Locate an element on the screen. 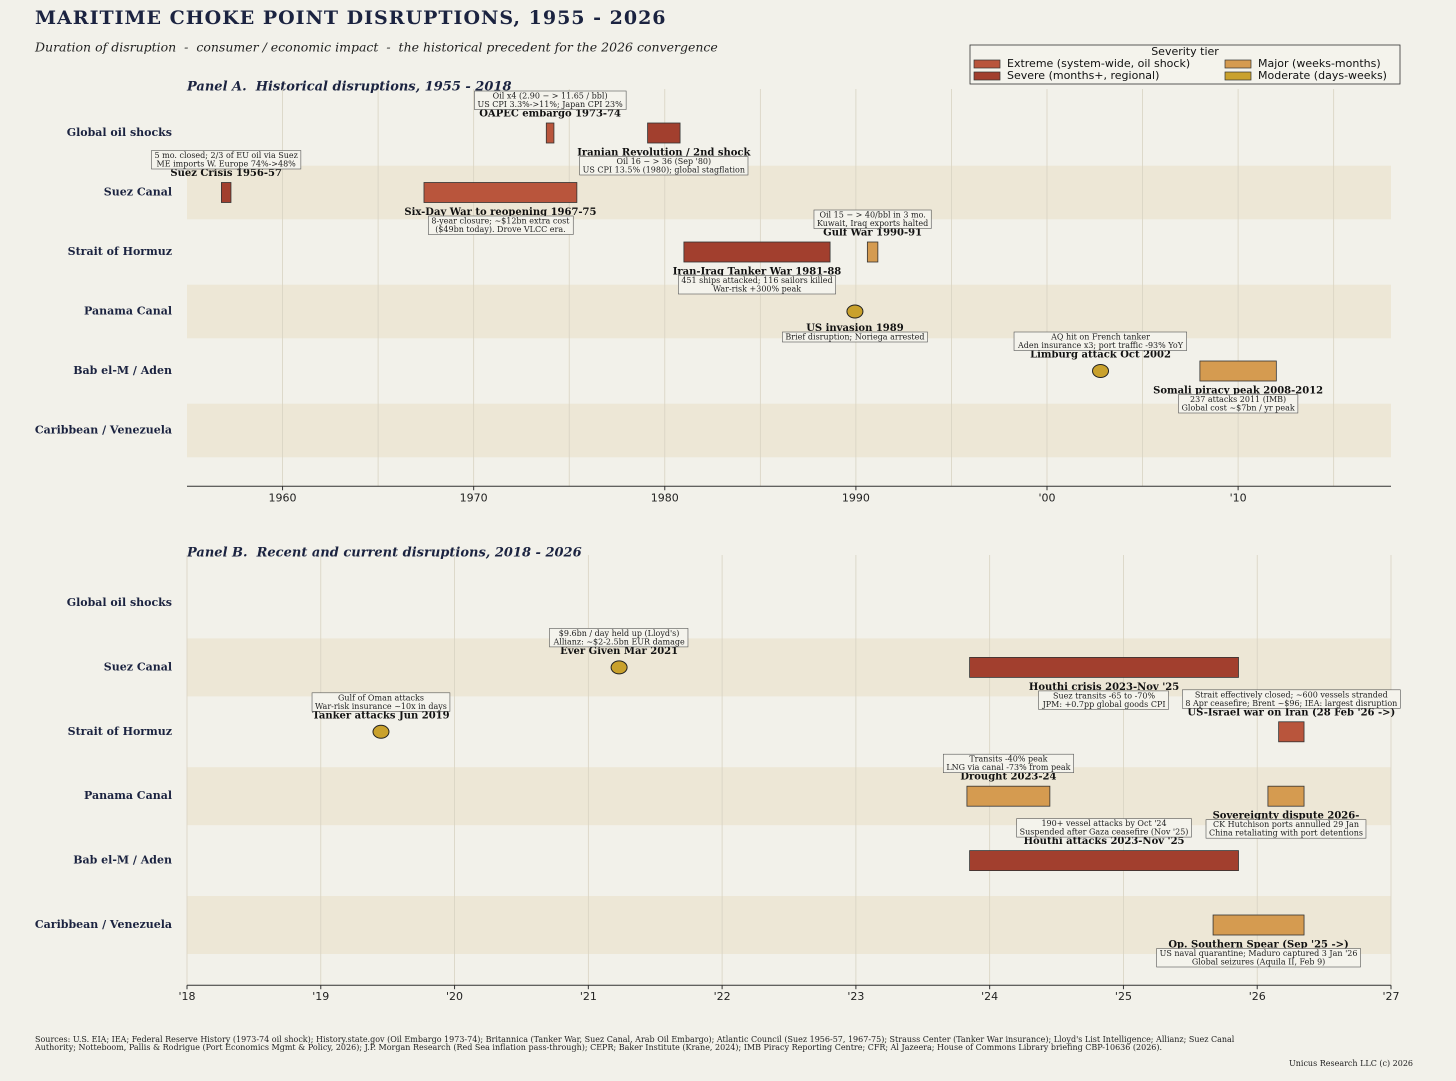 The image size is (1456, 1081). event-label: Somali piracy peak 2008-2012 is located at coordinates (1238, 391).